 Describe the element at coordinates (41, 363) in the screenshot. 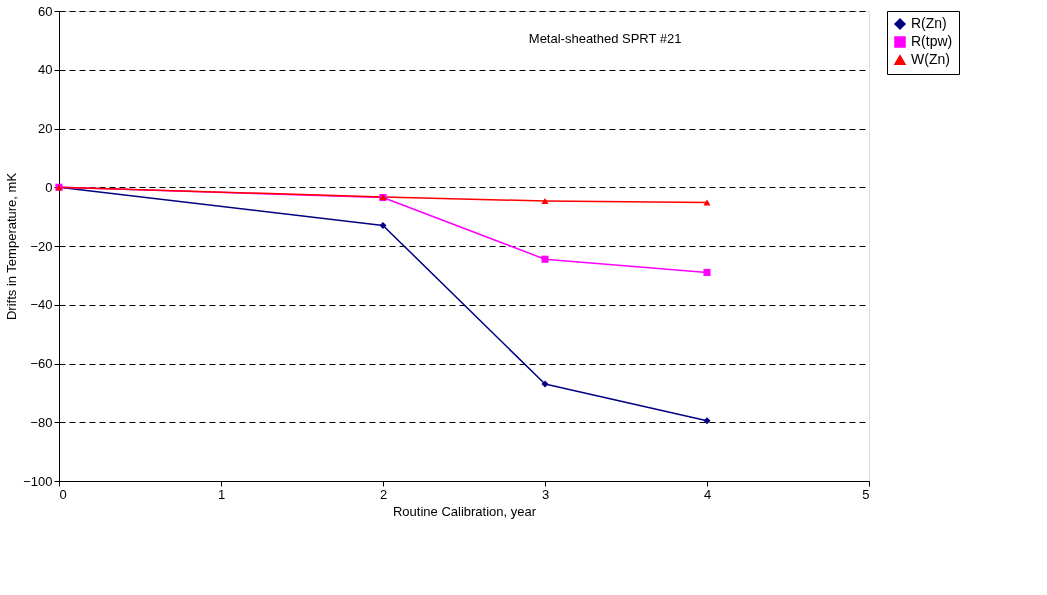

I see `y-tick-label: −60` at that location.